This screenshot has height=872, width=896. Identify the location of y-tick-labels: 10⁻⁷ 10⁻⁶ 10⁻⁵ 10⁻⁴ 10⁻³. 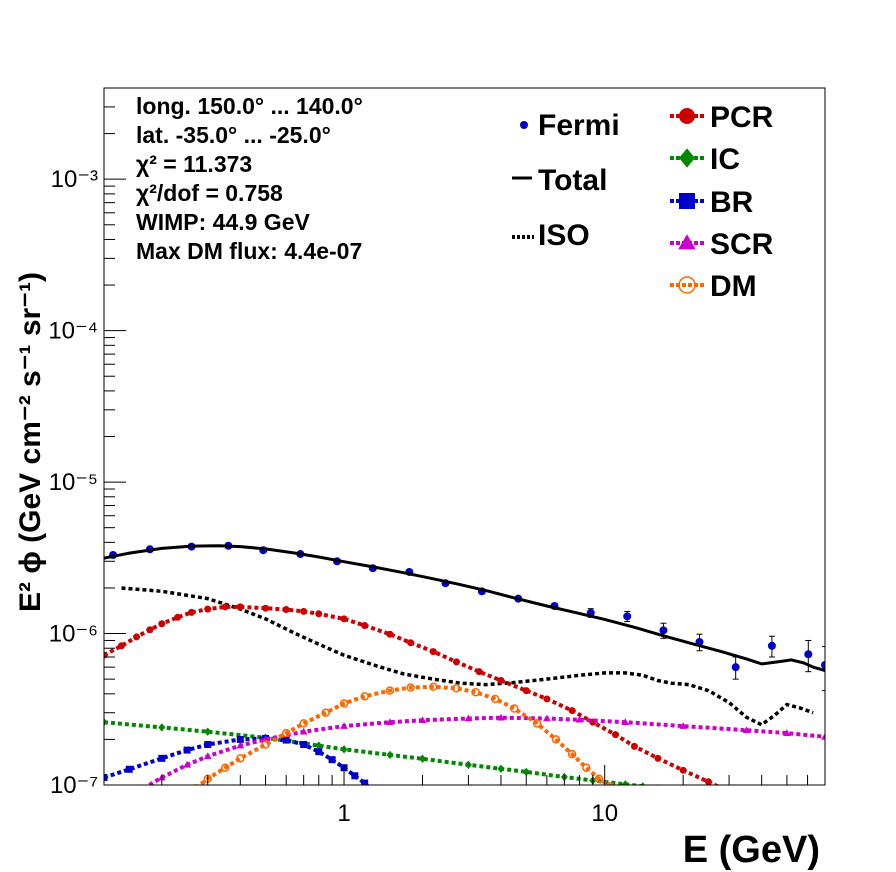
(73, 482).